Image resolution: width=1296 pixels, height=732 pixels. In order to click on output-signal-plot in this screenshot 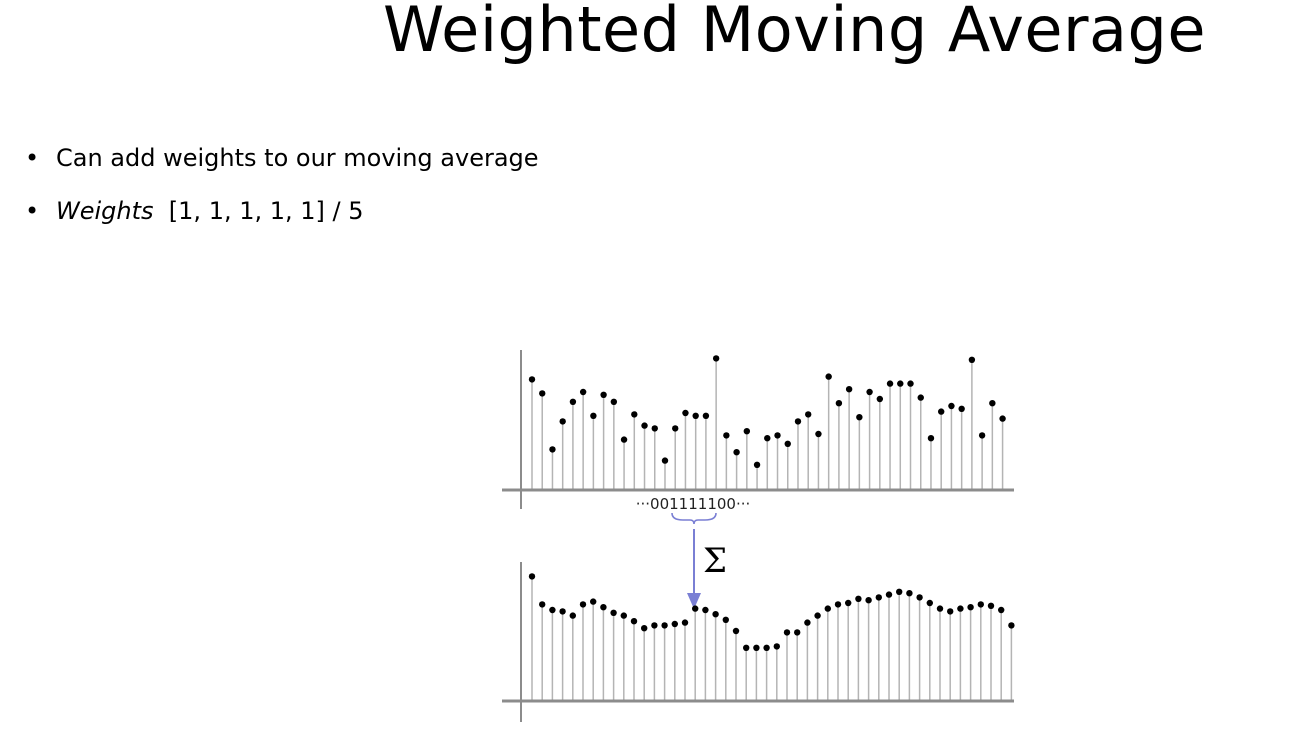, I will do `click(771, 637)`.